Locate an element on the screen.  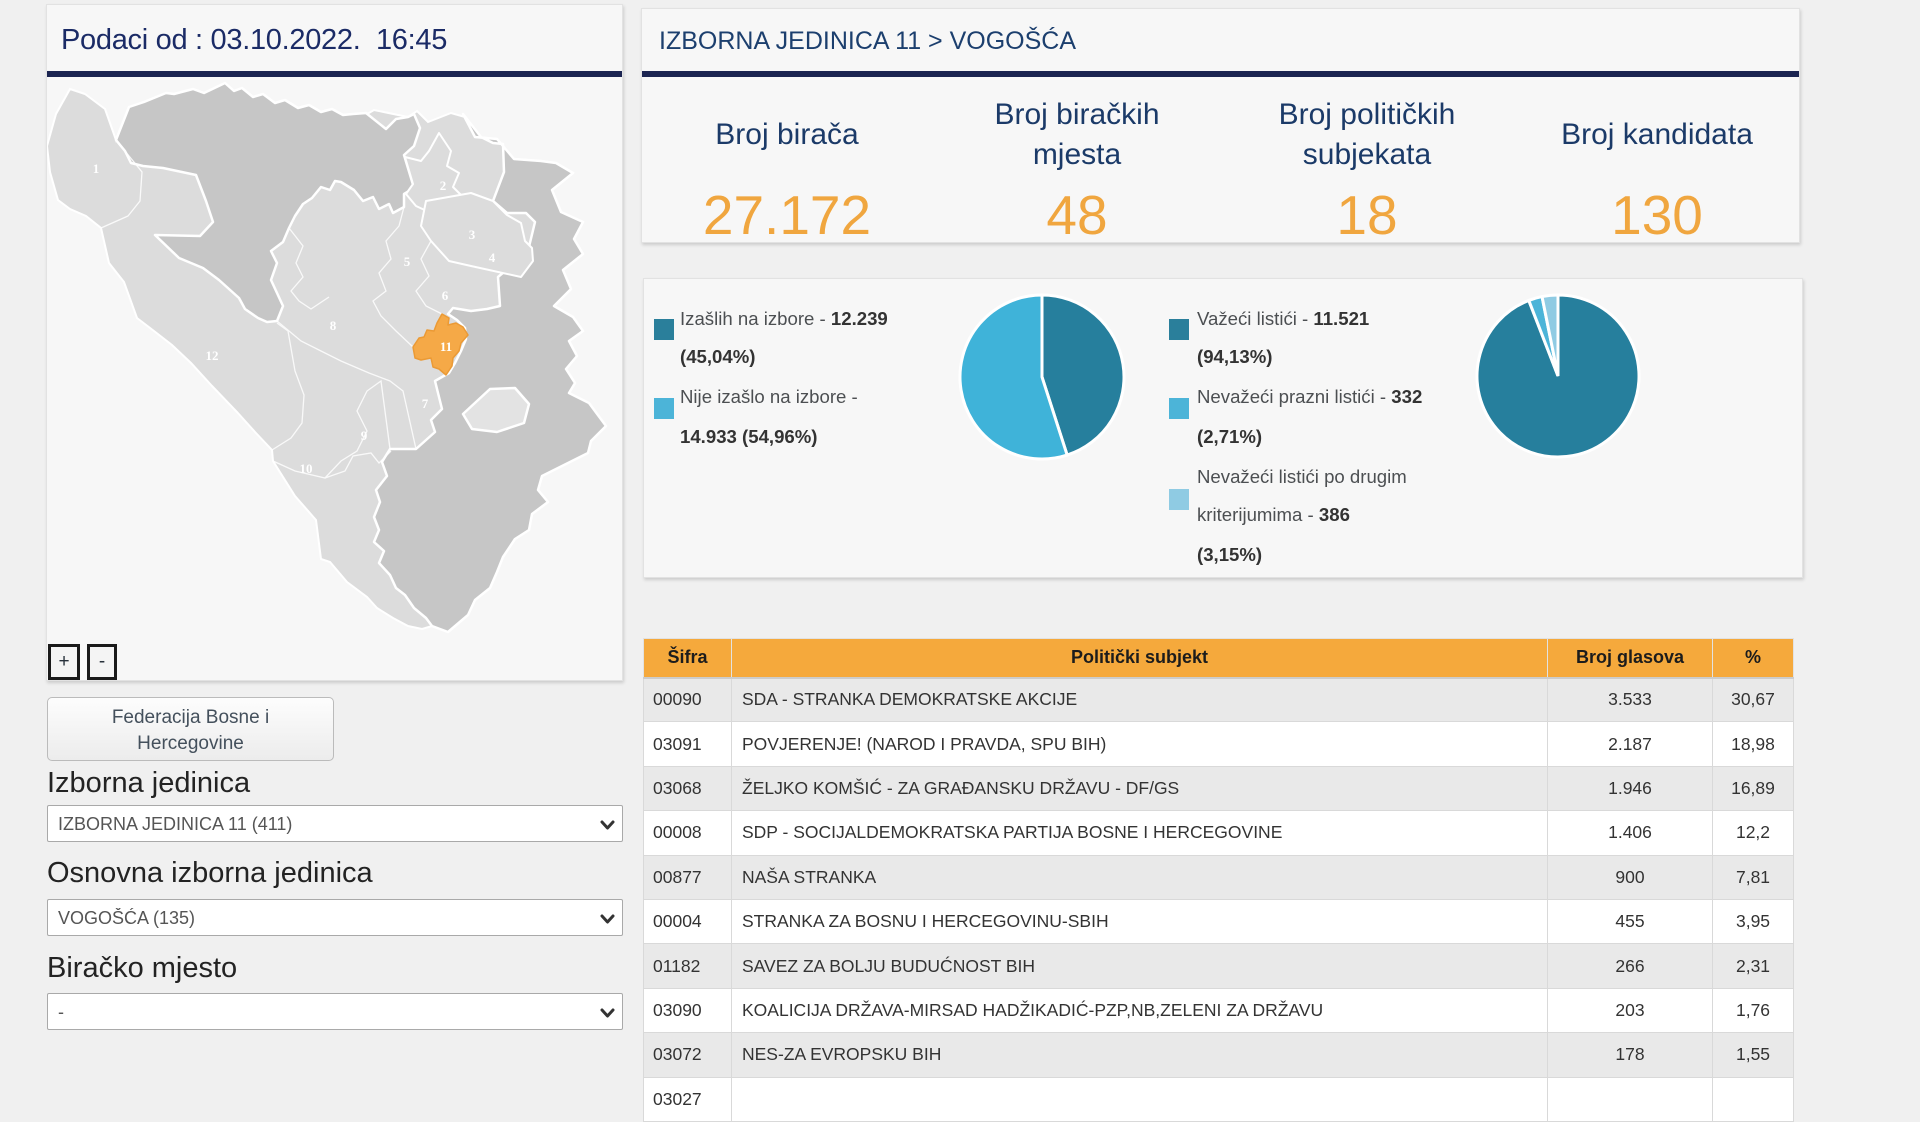
svg-text: 1 is located at coordinates (96, 168).